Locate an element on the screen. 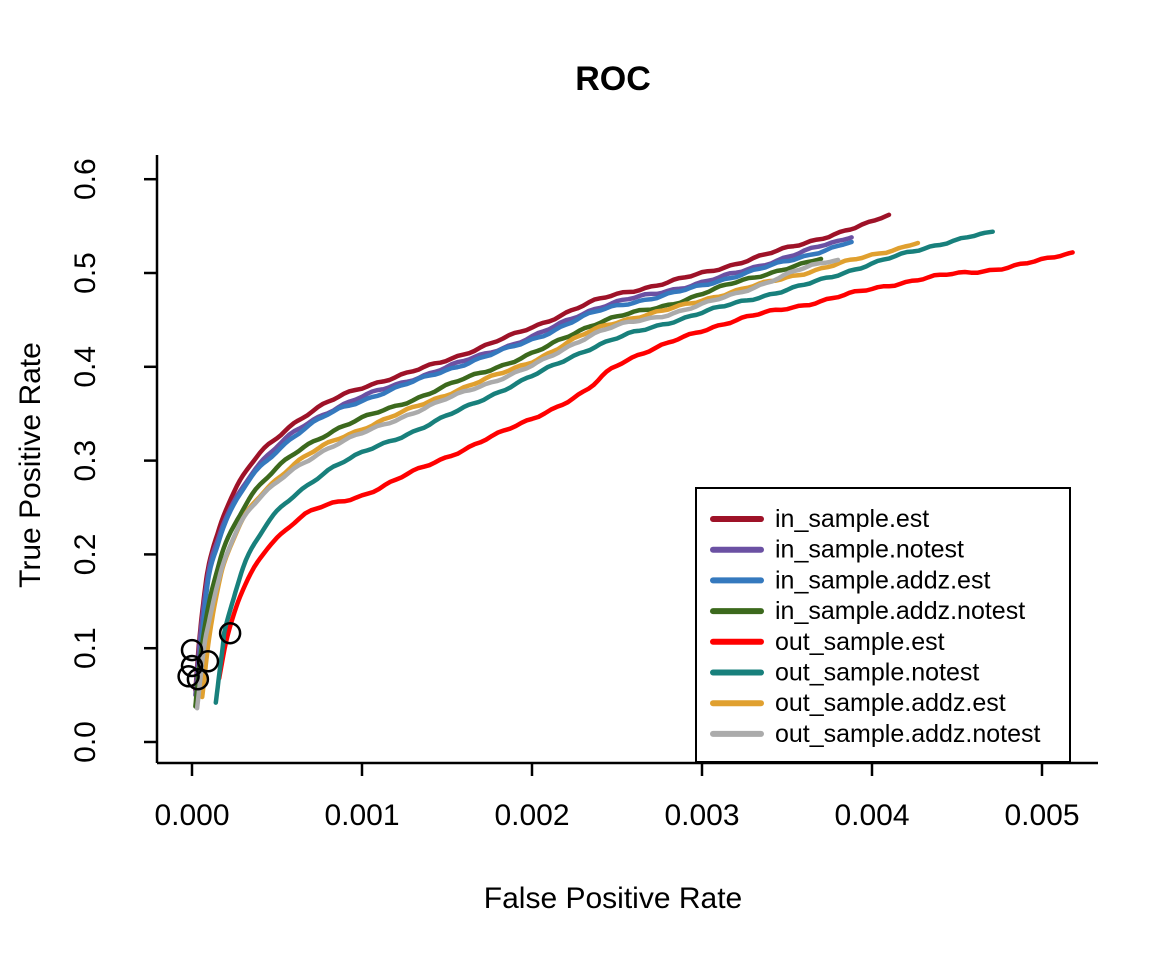 This screenshot has width=1152, height=960. cutoff-markers is located at coordinates (209, 656).